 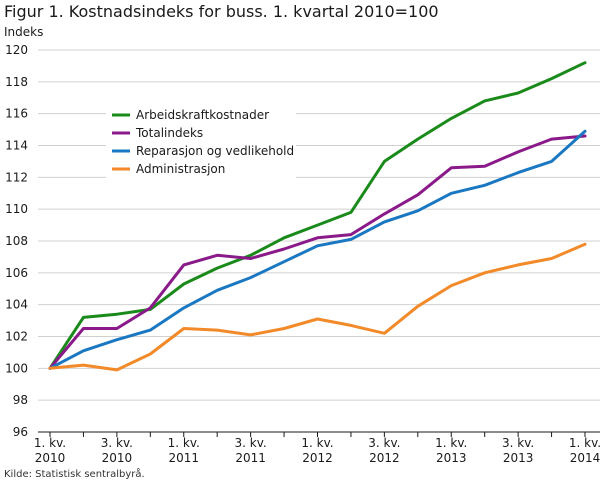 I want to click on y-tick-label: 116, so click(x=16, y=114).